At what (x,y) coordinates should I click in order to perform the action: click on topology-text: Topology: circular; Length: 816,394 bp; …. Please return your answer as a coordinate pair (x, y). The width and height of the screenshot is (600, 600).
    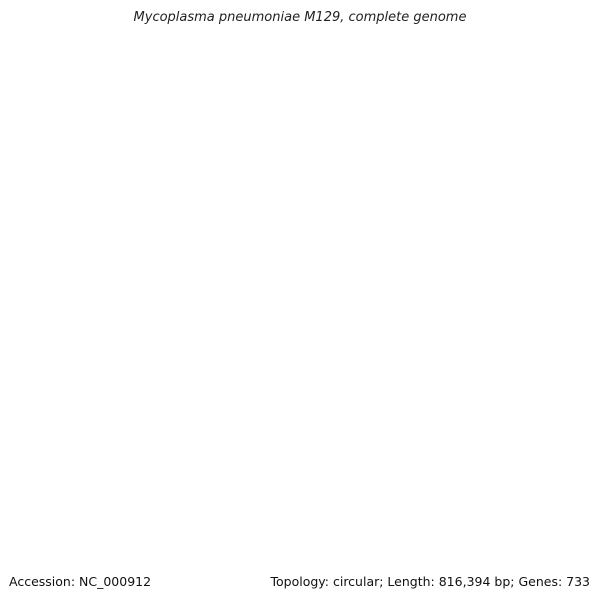
    Looking at the image, I should click on (430, 581).